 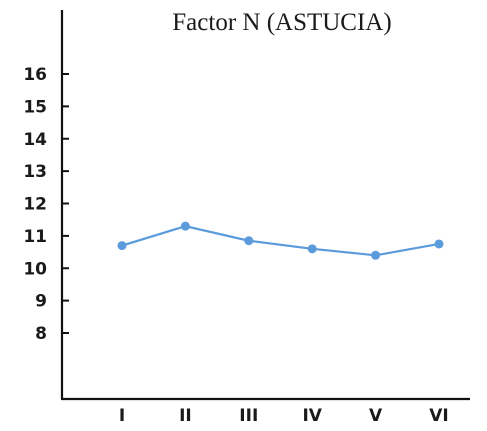 I want to click on y-tick-label-8: 8, so click(x=41, y=334).